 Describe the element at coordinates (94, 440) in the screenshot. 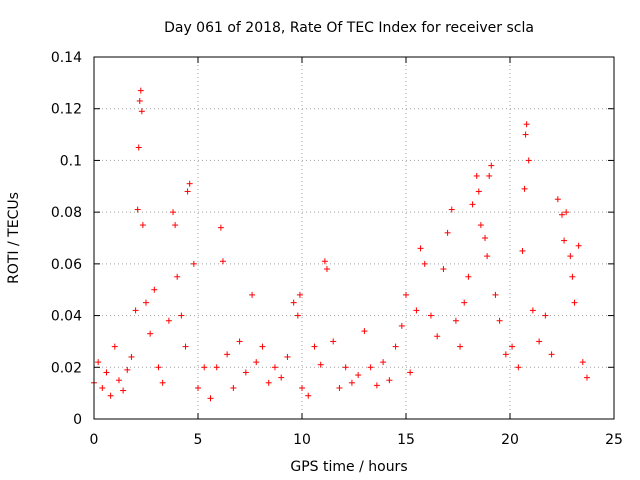

I see `x-tick-label: 0` at that location.